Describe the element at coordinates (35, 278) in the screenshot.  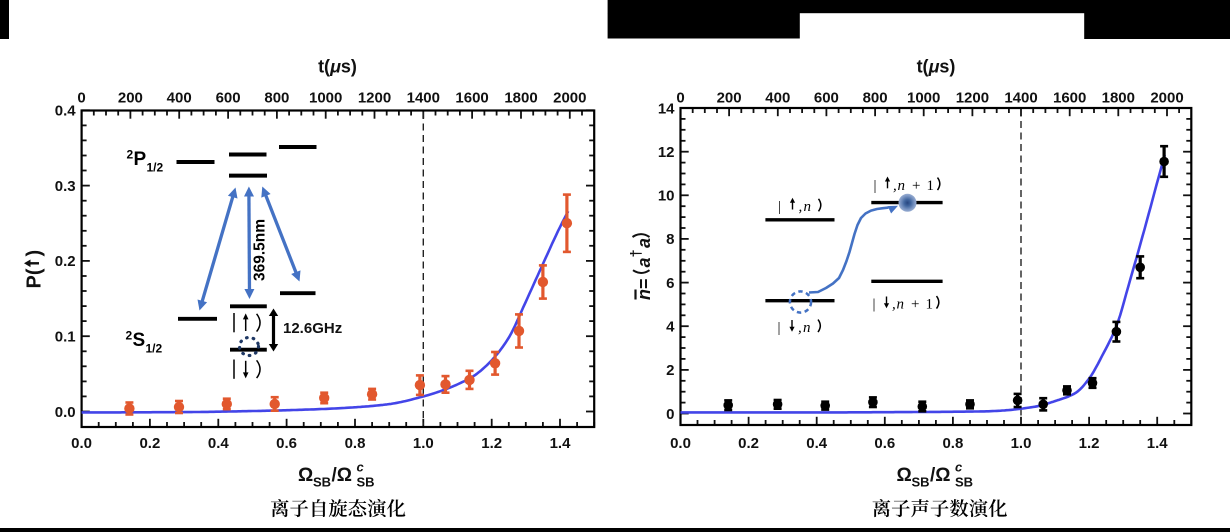
I see `svg-text: P(` at that location.